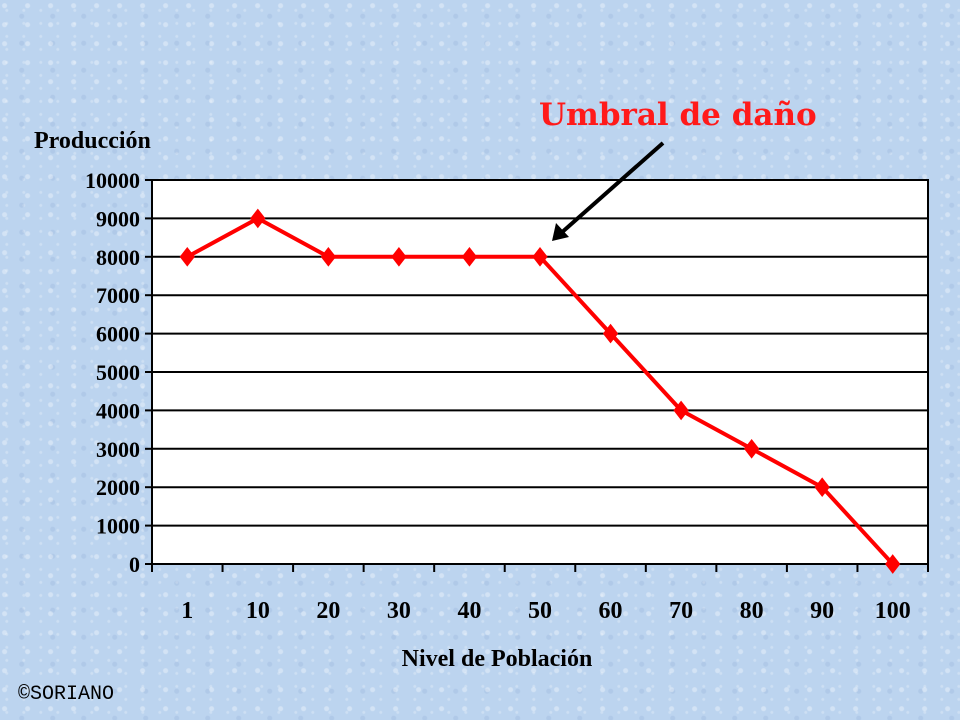  Describe the element at coordinates (118, 257) in the screenshot. I see `y-tick-label: 8000` at that location.